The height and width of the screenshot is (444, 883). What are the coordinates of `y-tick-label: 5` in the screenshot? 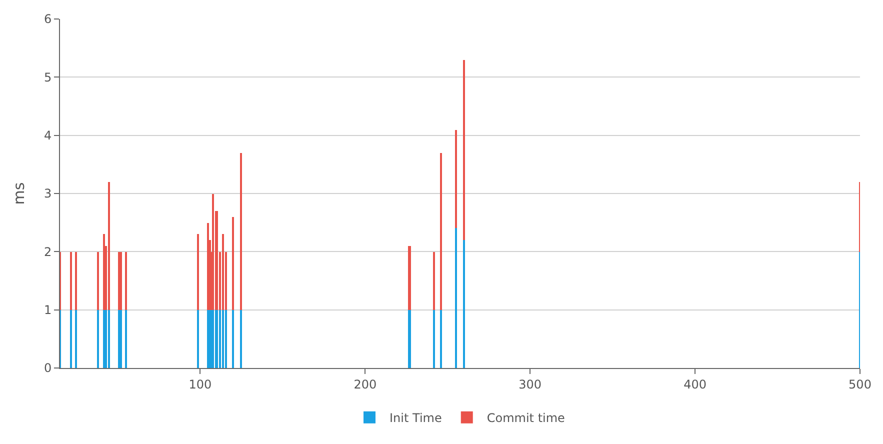 It's located at (48, 77).